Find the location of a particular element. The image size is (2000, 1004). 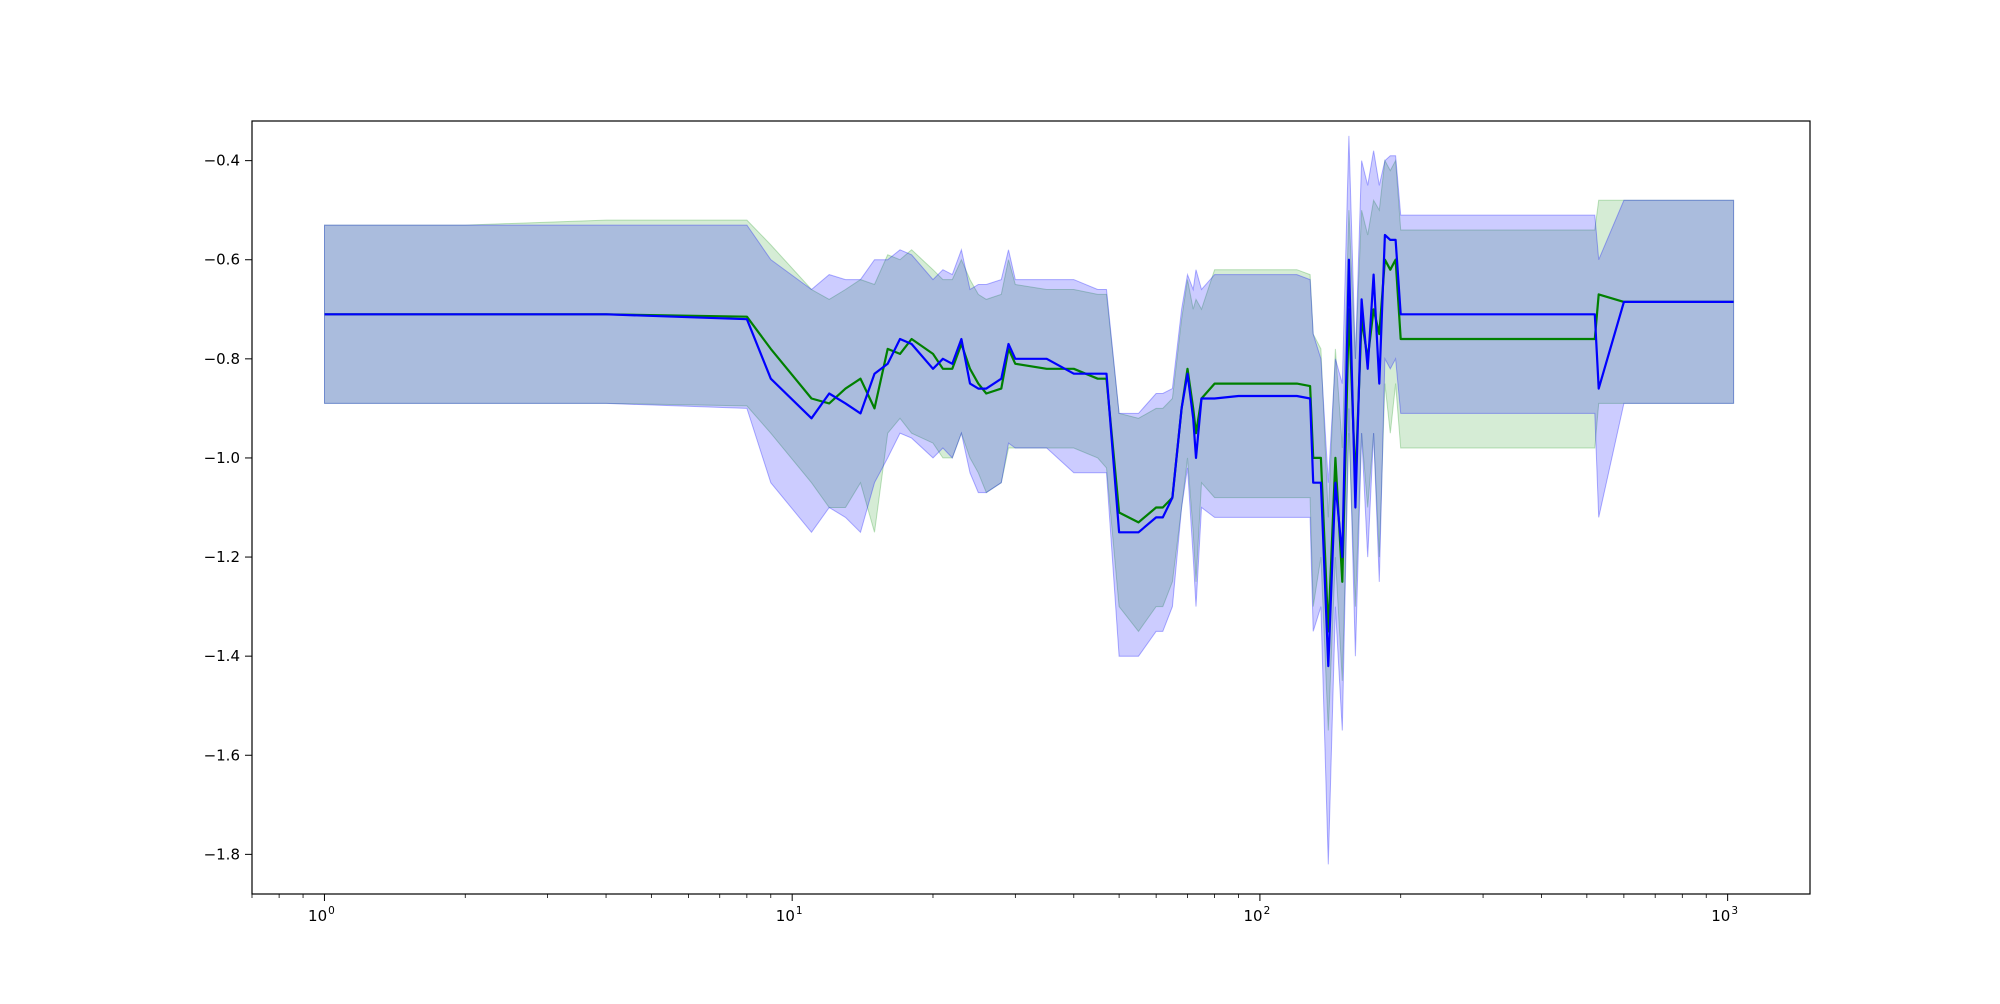

y-tick-label: −1.8 is located at coordinates (222, 854).